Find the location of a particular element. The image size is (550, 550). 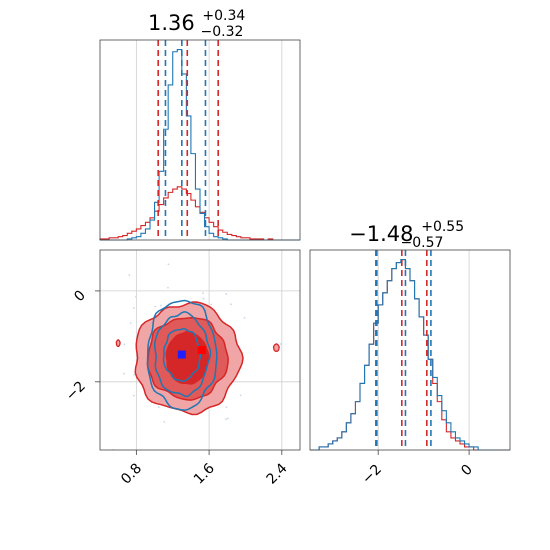

hist-right-blue-step is located at coordinates (410, 354).